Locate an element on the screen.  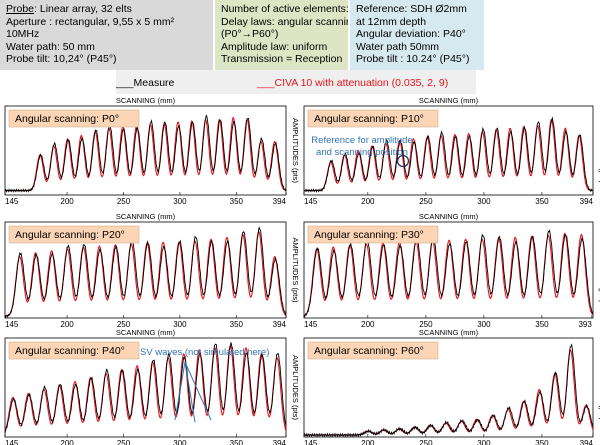
elements-line: Number of active elements: 32 is located at coordinates (284, 9).